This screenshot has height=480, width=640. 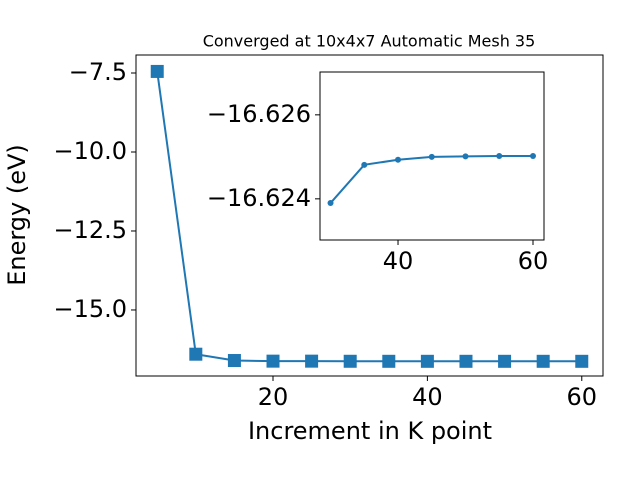 I want to click on x-tick-label: 20, so click(x=273, y=397).